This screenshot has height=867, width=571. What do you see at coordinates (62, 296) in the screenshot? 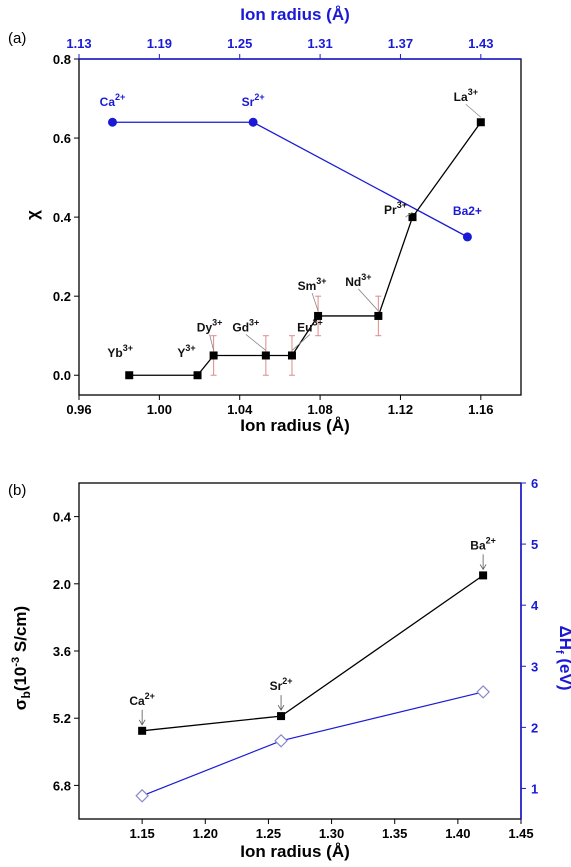
I see `panel-a-y-tick-label: 0.2` at bounding box center [62, 296].